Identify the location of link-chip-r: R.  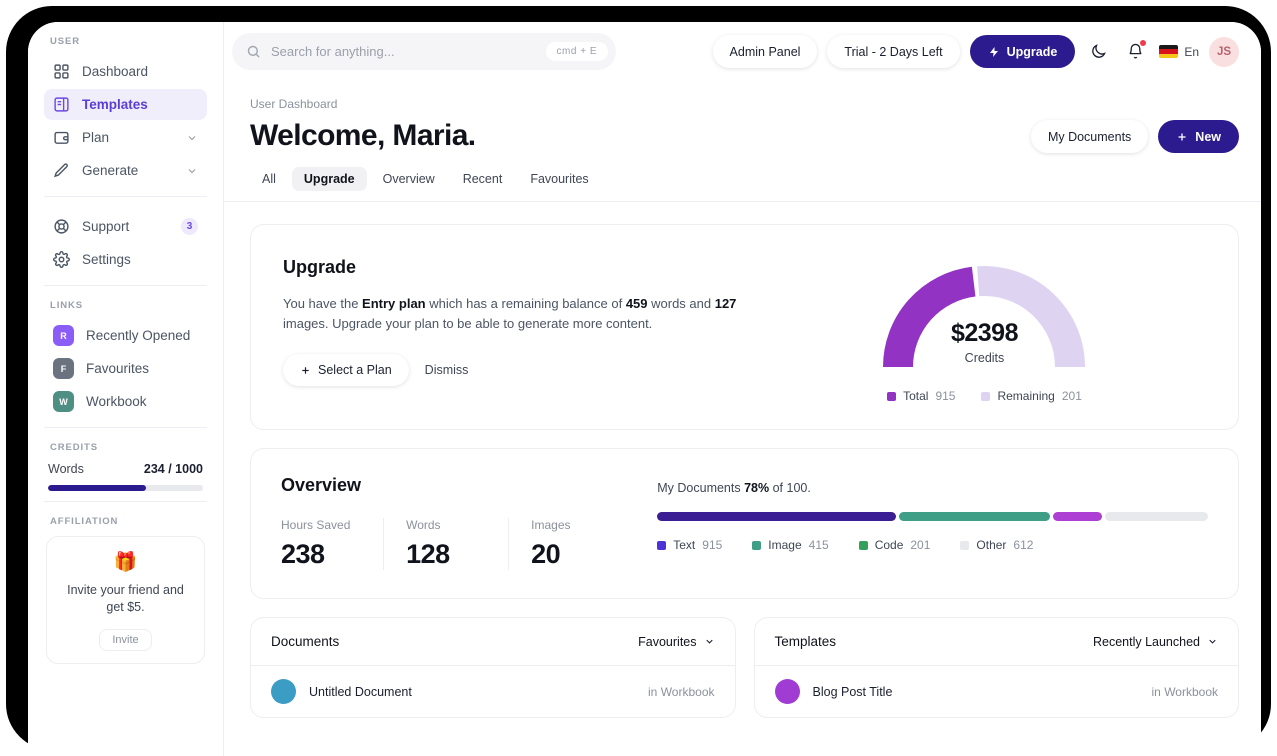
(63, 335).